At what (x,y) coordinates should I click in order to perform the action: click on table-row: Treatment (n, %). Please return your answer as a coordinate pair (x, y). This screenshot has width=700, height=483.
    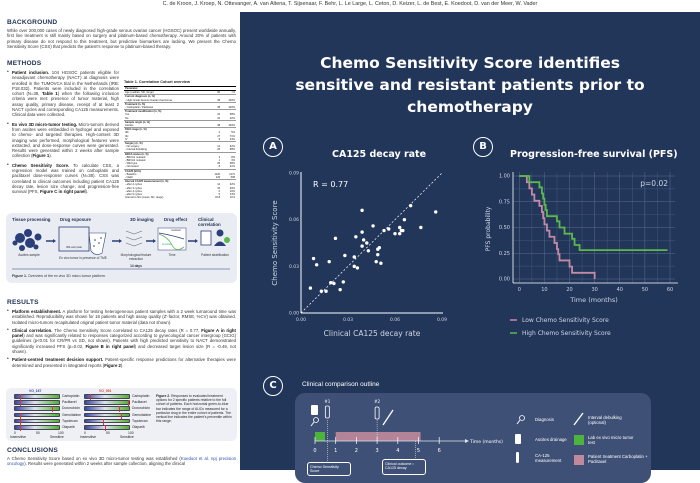
    Looking at the image, I should click on (180, 104).